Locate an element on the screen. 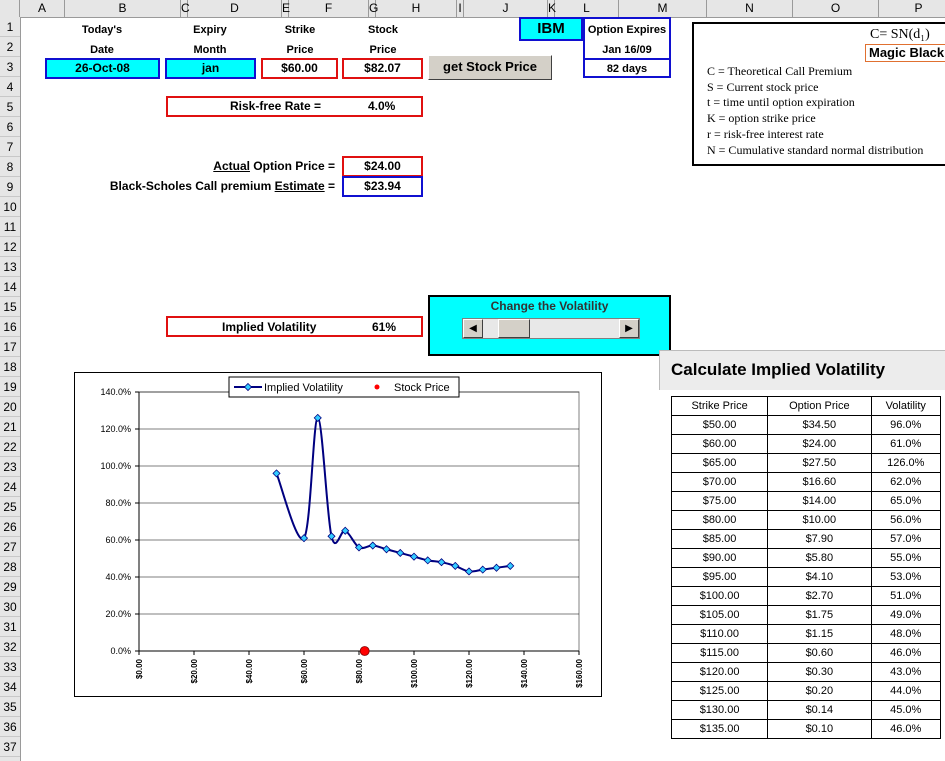 Image resolution: width=945 pixels, height=761 pixels. column-header-b: B is located at coordinates (123, 8).